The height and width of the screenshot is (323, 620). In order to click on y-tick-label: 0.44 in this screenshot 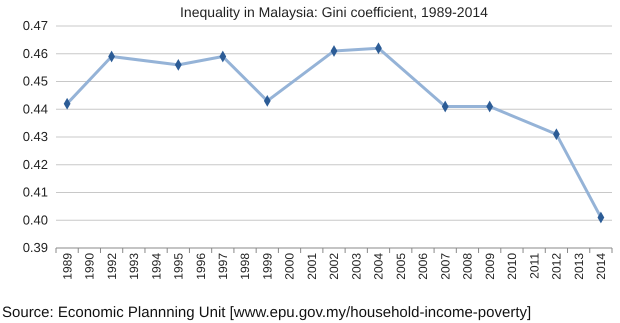, I will do `click(35, 108)`.